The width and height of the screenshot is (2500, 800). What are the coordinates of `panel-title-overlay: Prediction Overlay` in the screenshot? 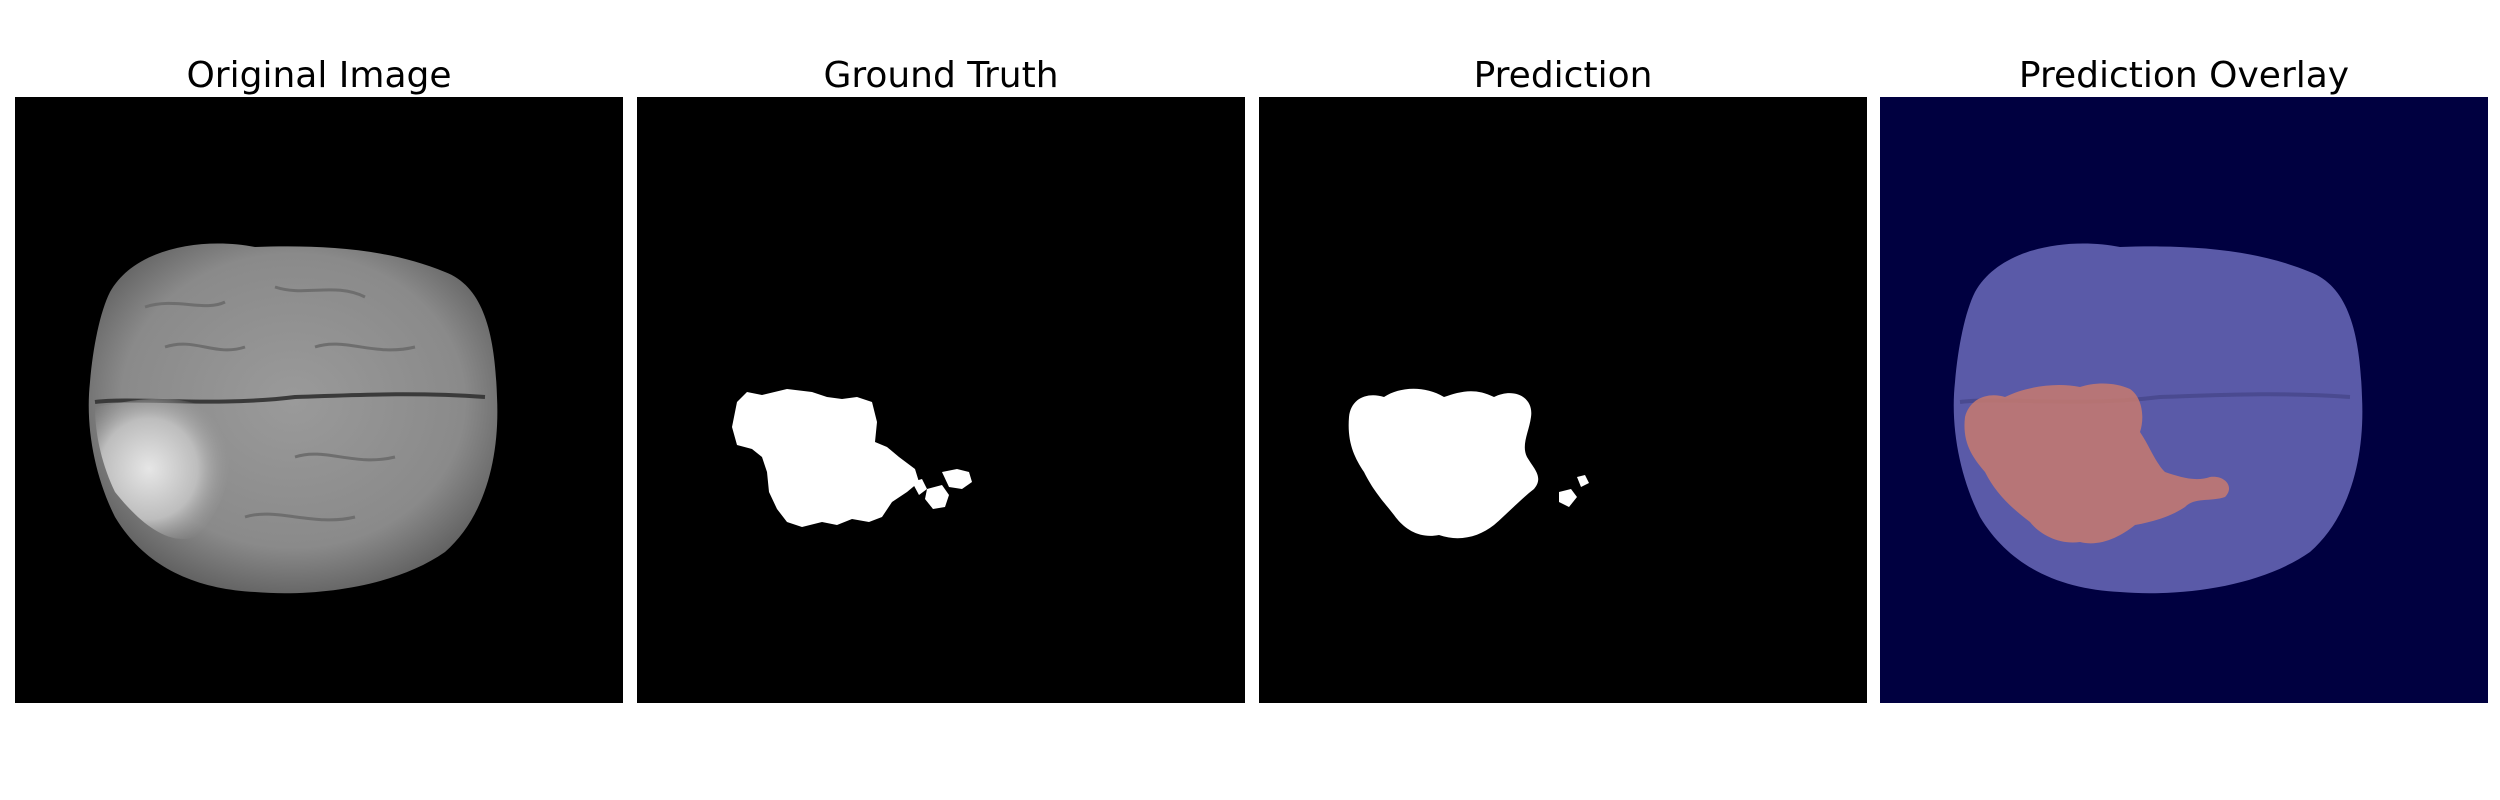 It's located at (2184, 75).